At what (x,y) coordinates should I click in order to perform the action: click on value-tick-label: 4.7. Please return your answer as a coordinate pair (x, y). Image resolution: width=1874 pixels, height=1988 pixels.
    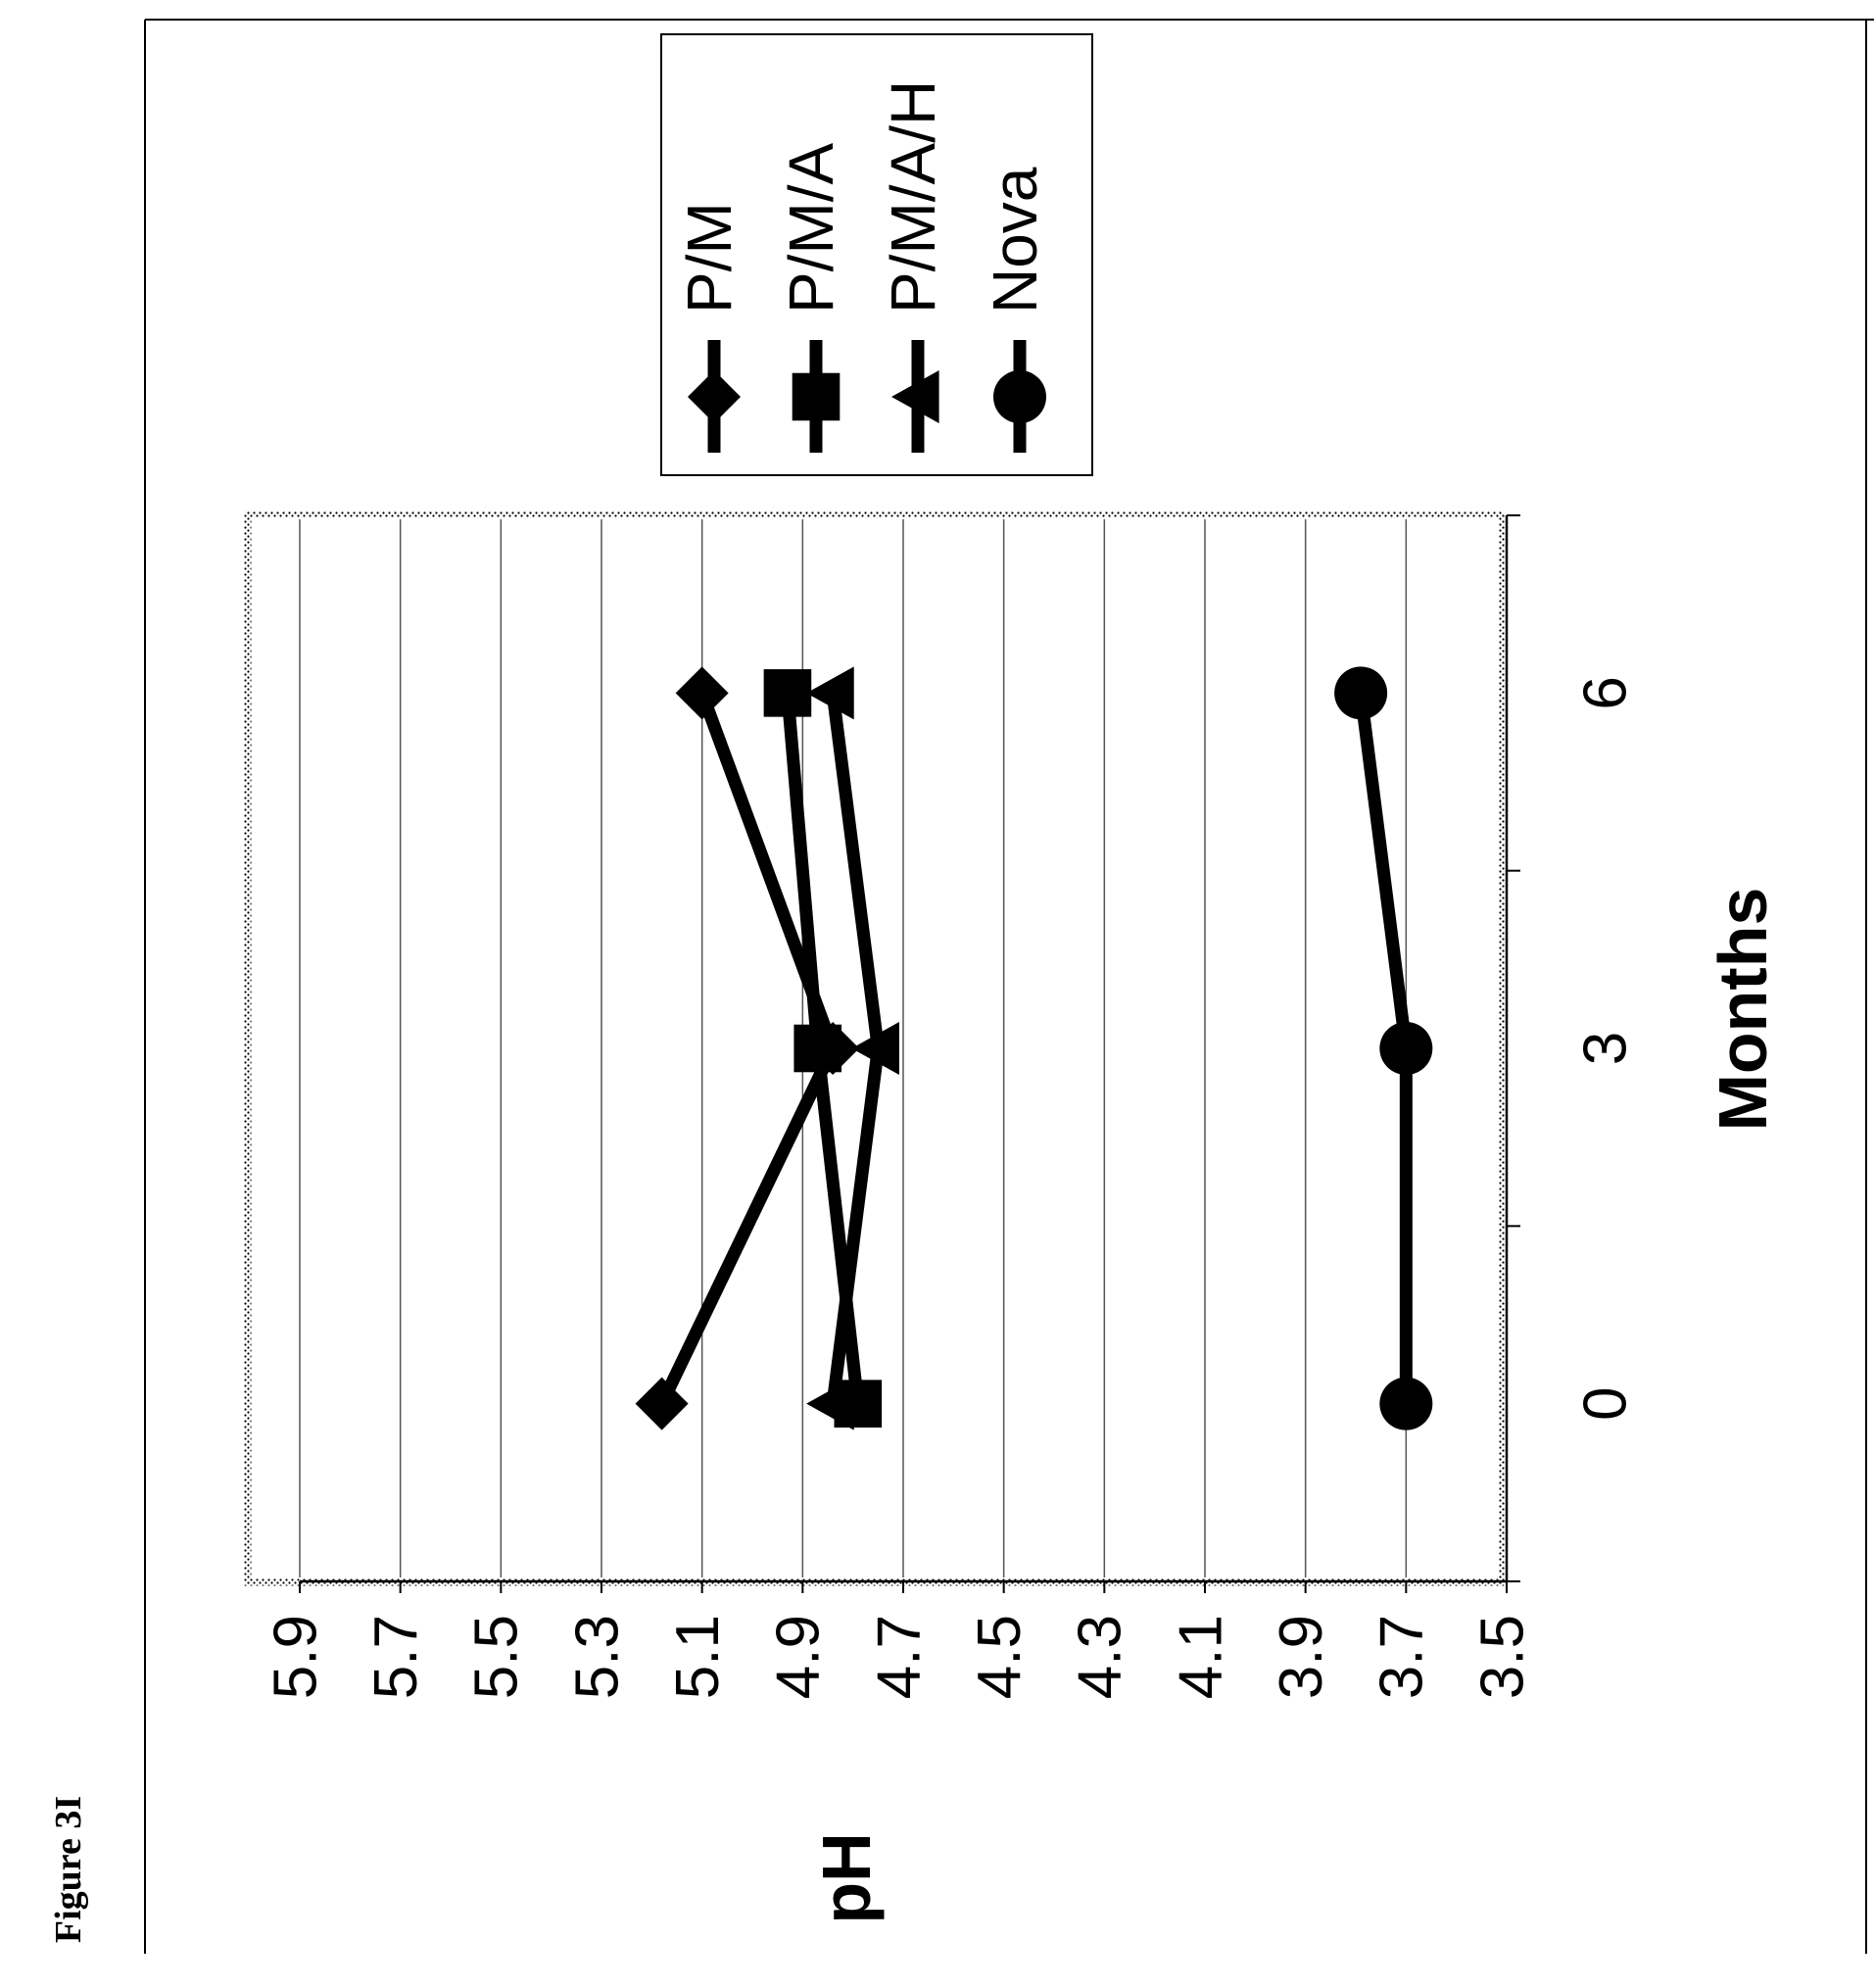
    Looking at the image, I should click on (899, 1657).